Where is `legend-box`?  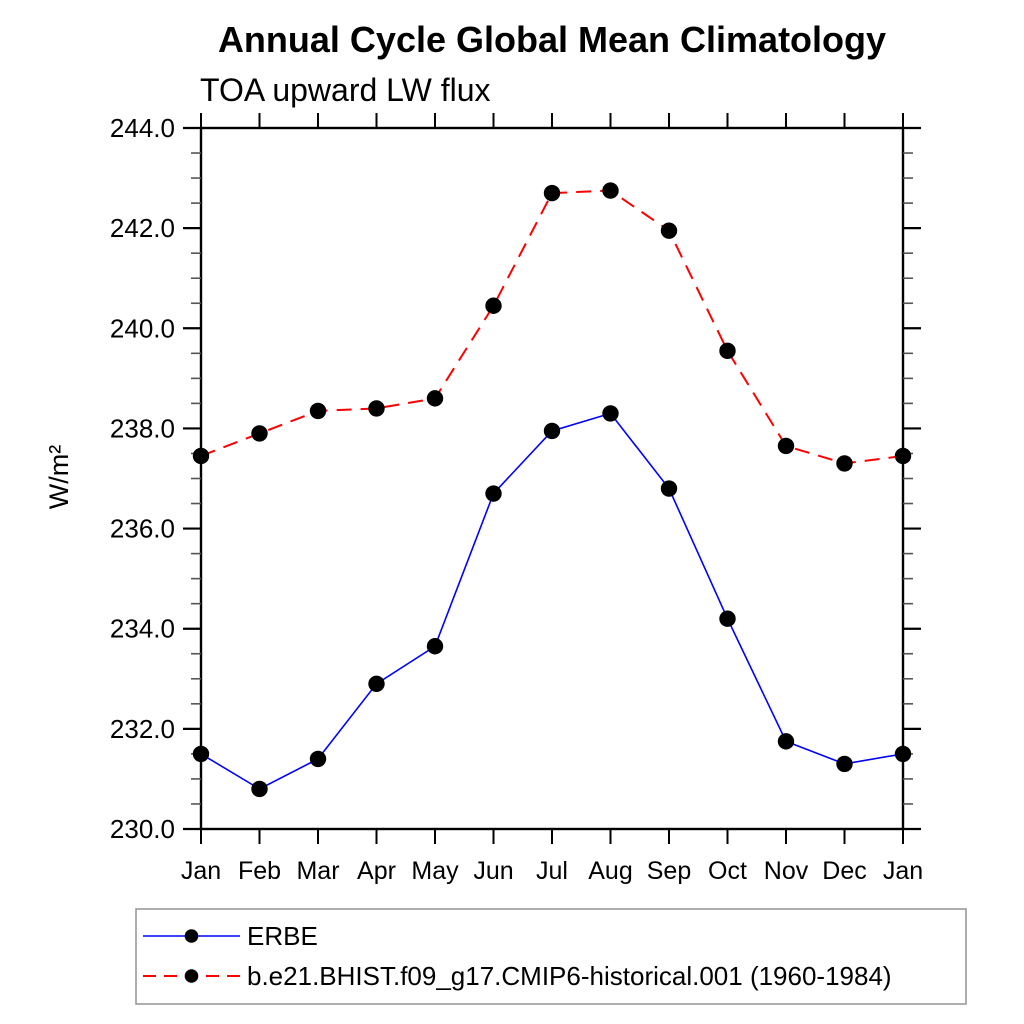
legend-box is located at coordinates (551, 956).